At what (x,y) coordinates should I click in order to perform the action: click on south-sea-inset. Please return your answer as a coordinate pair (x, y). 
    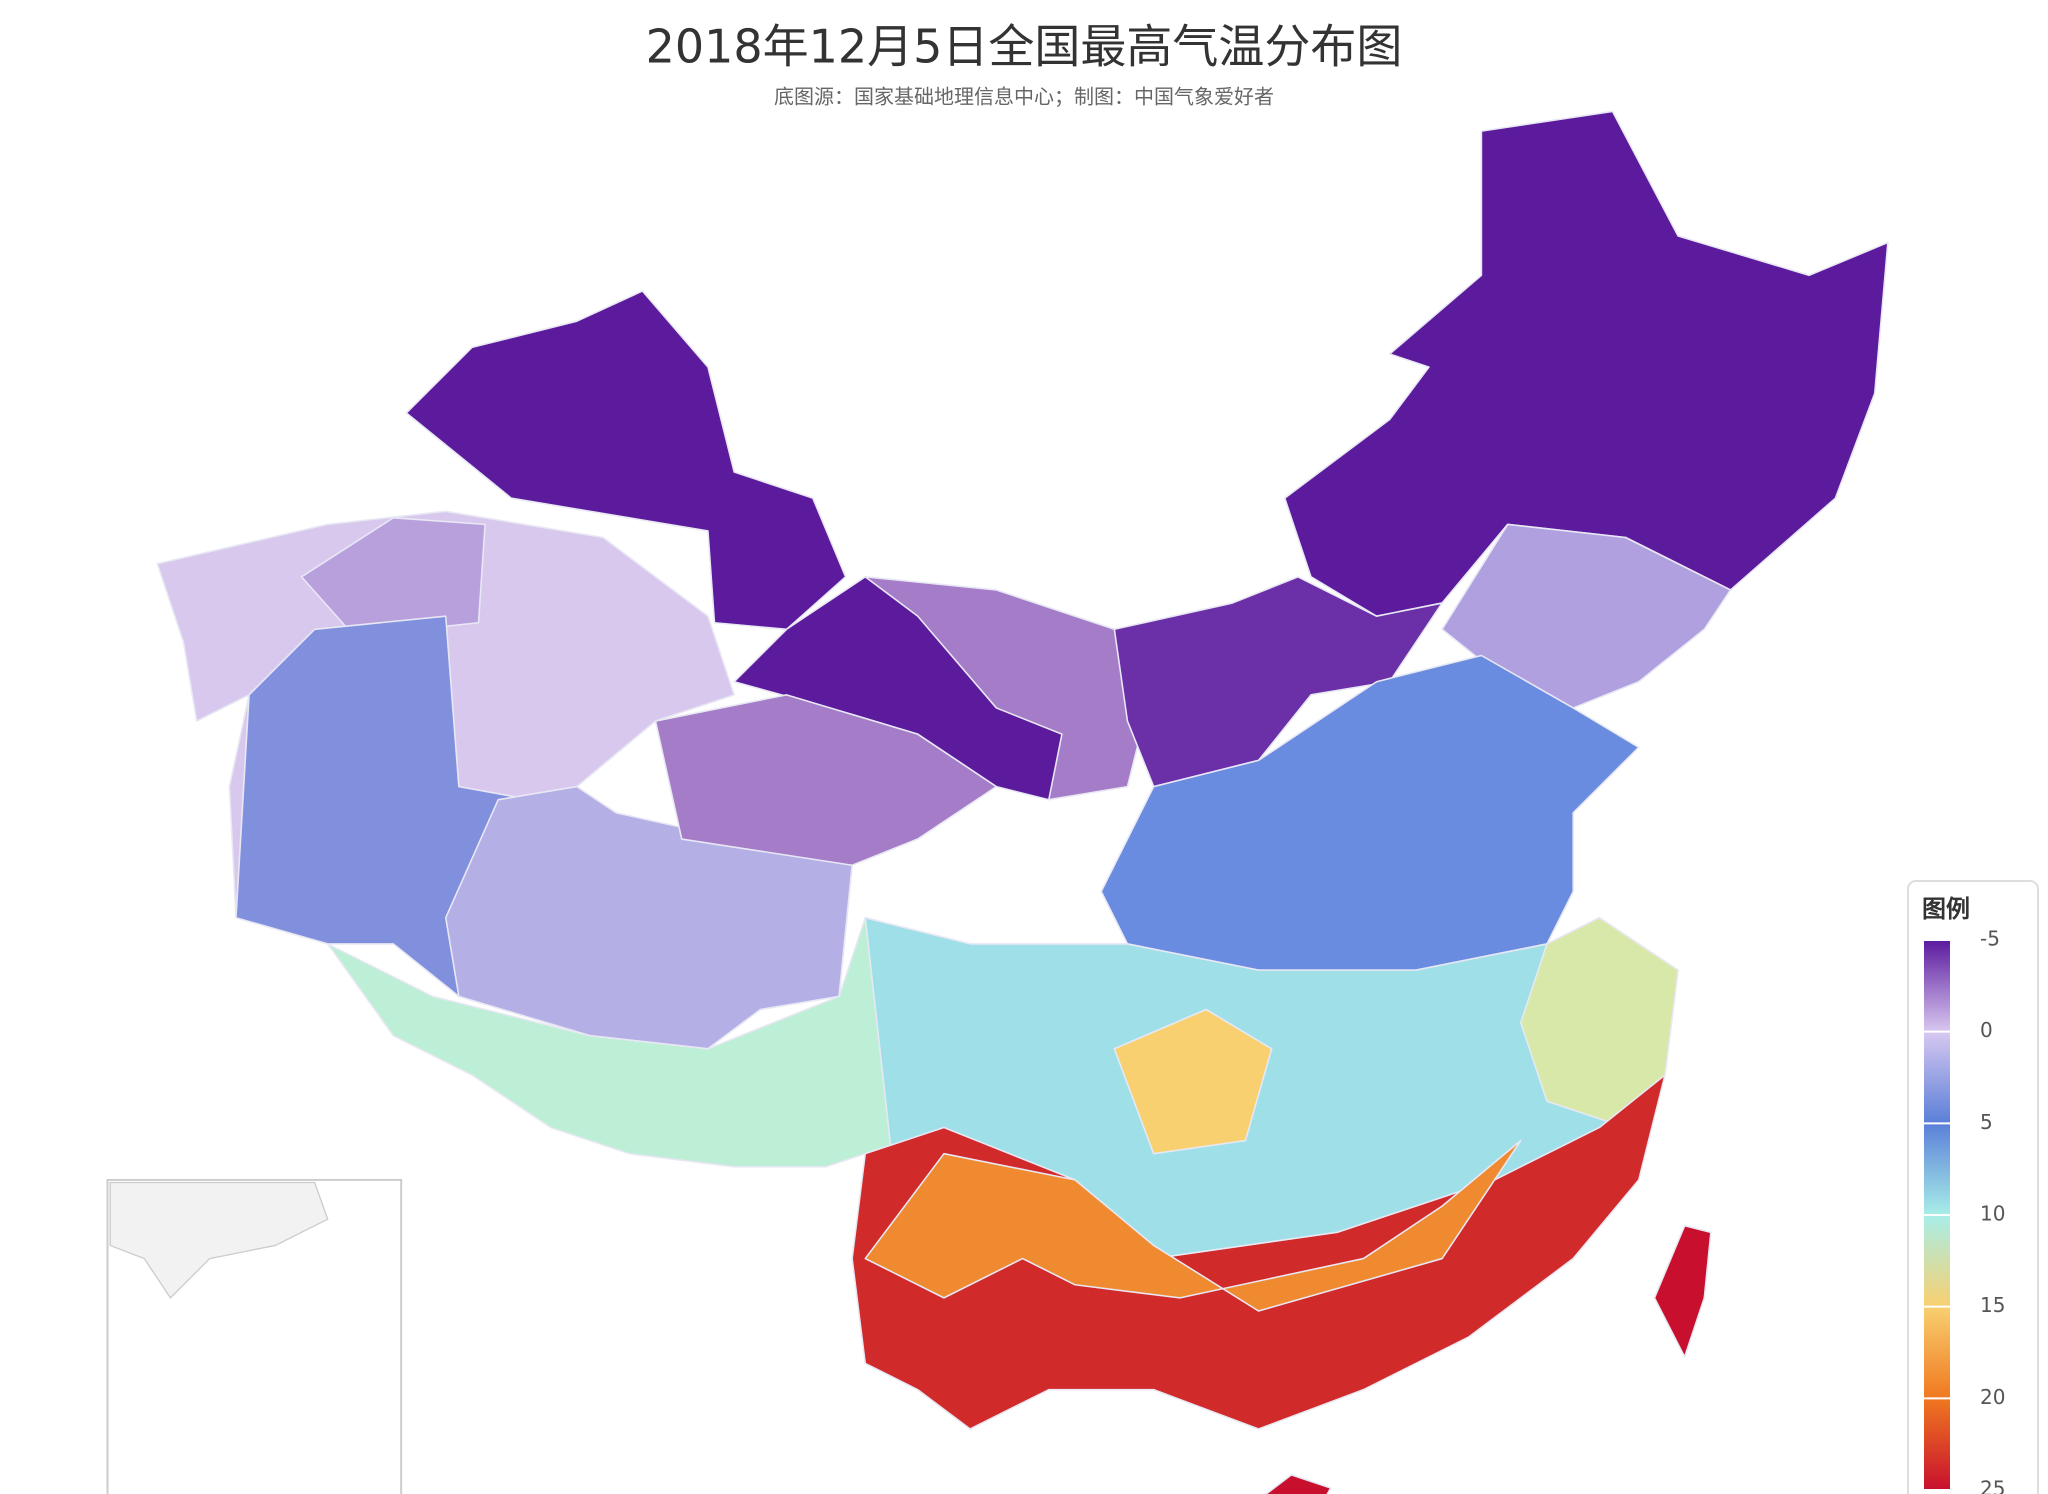
    Looking at the image, I should click on (254, 1336).